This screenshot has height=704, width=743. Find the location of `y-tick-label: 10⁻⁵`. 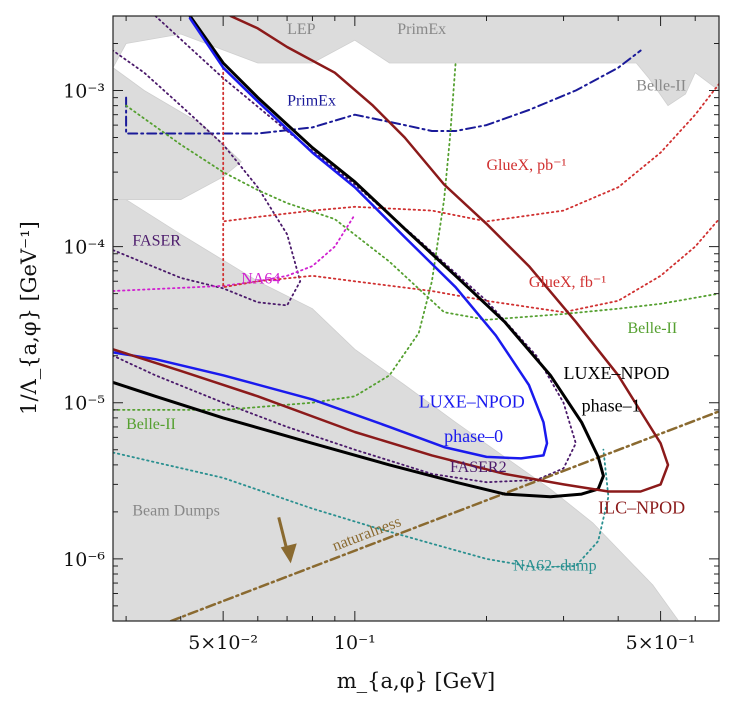

y-tick-label: 10⁻⁵ is located at coordinates (84, 404).